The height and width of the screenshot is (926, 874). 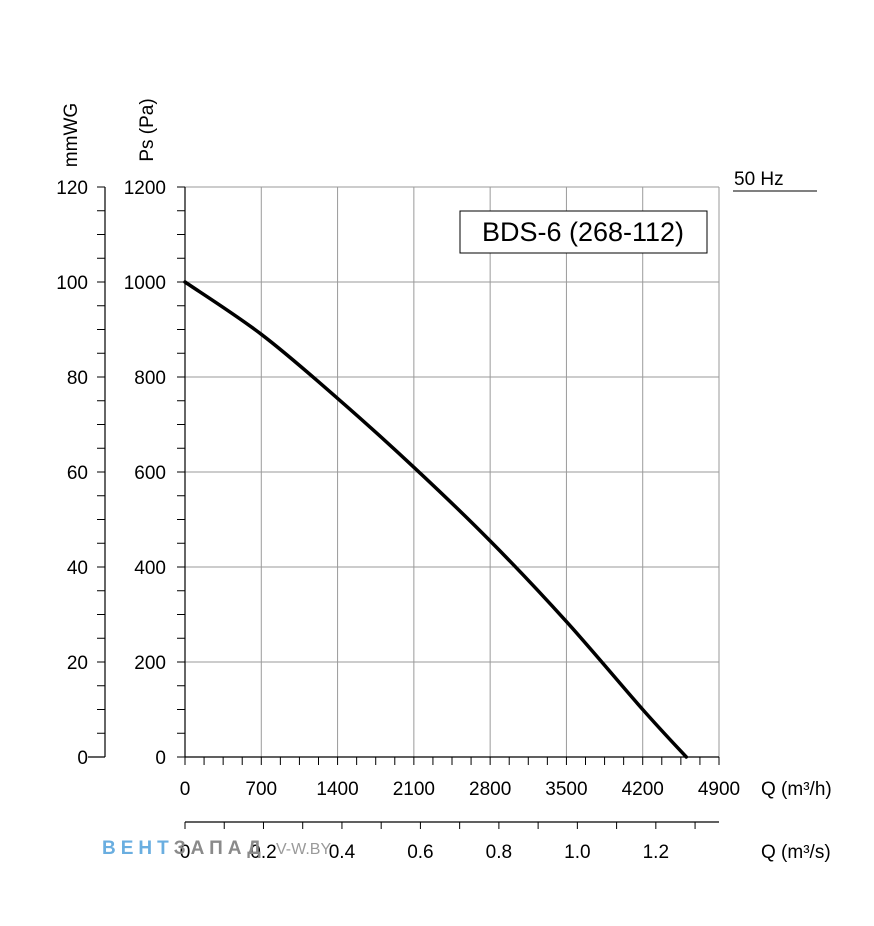 I want to click on y-tick-label: 1200, so click(x=145, y=188).